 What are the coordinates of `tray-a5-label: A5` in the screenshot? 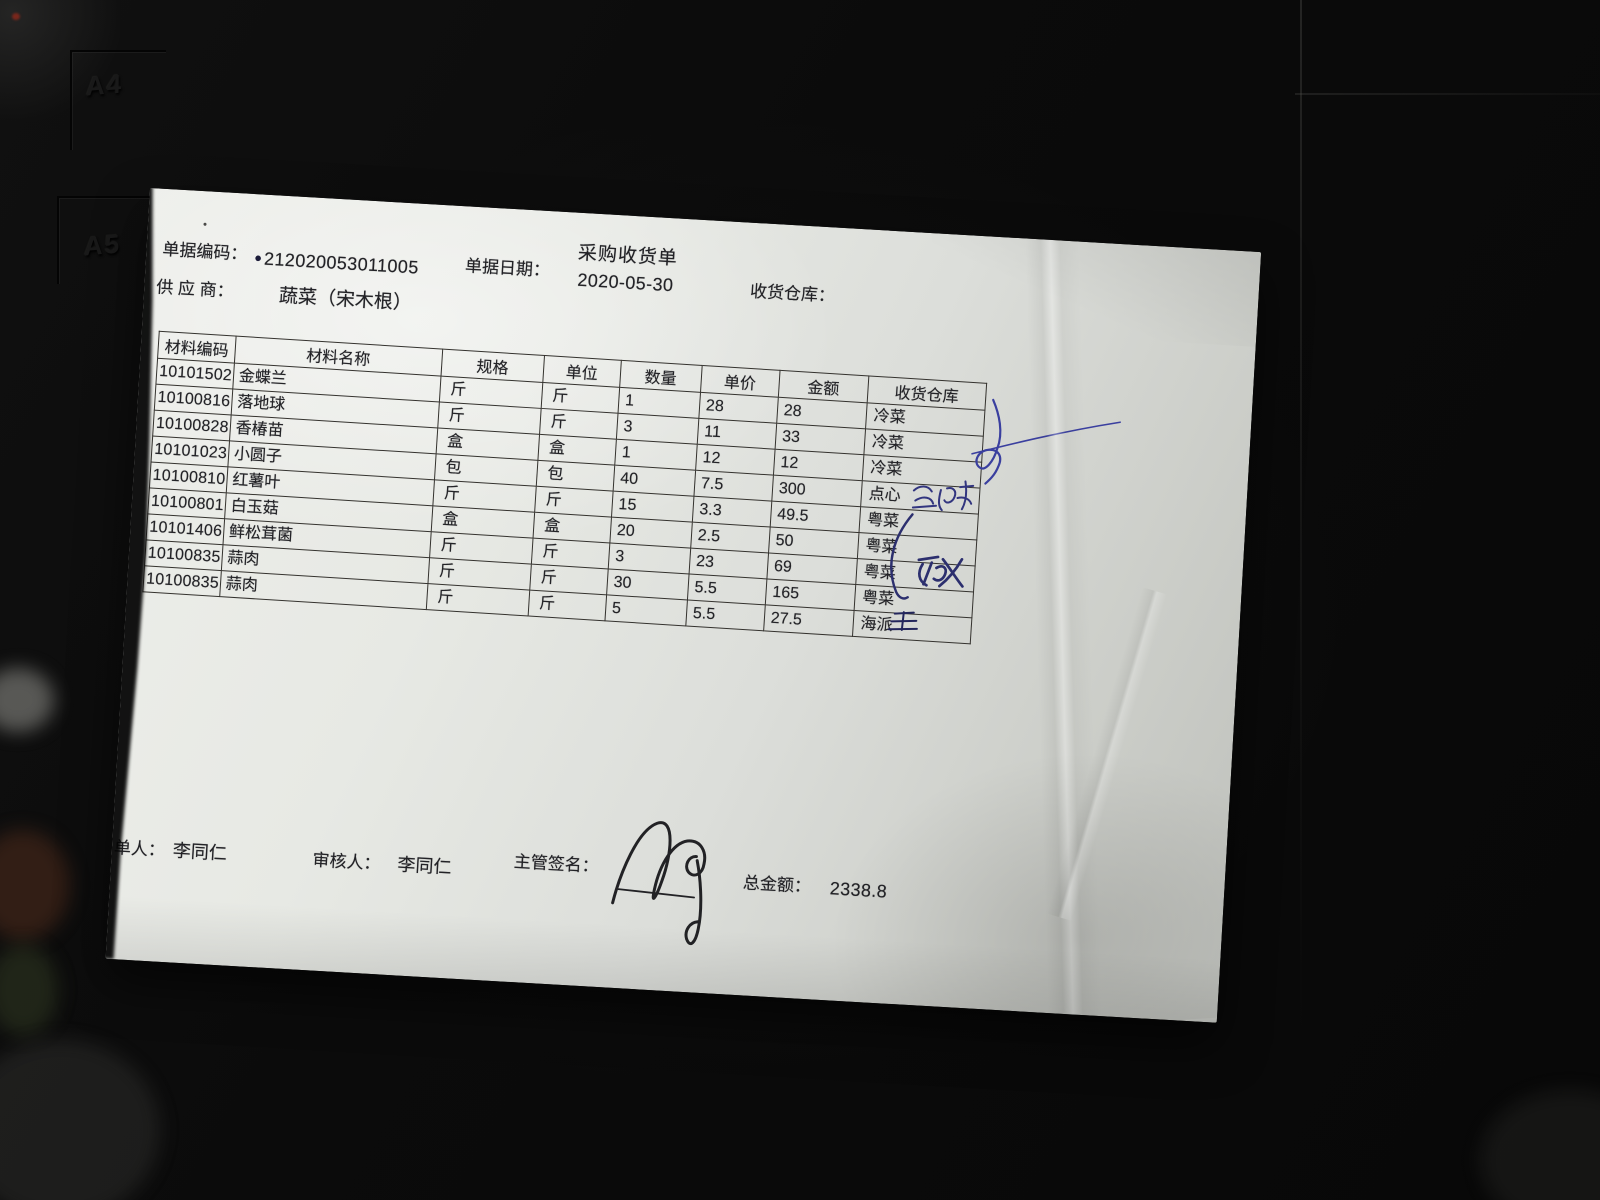 It's located at (102, 245).